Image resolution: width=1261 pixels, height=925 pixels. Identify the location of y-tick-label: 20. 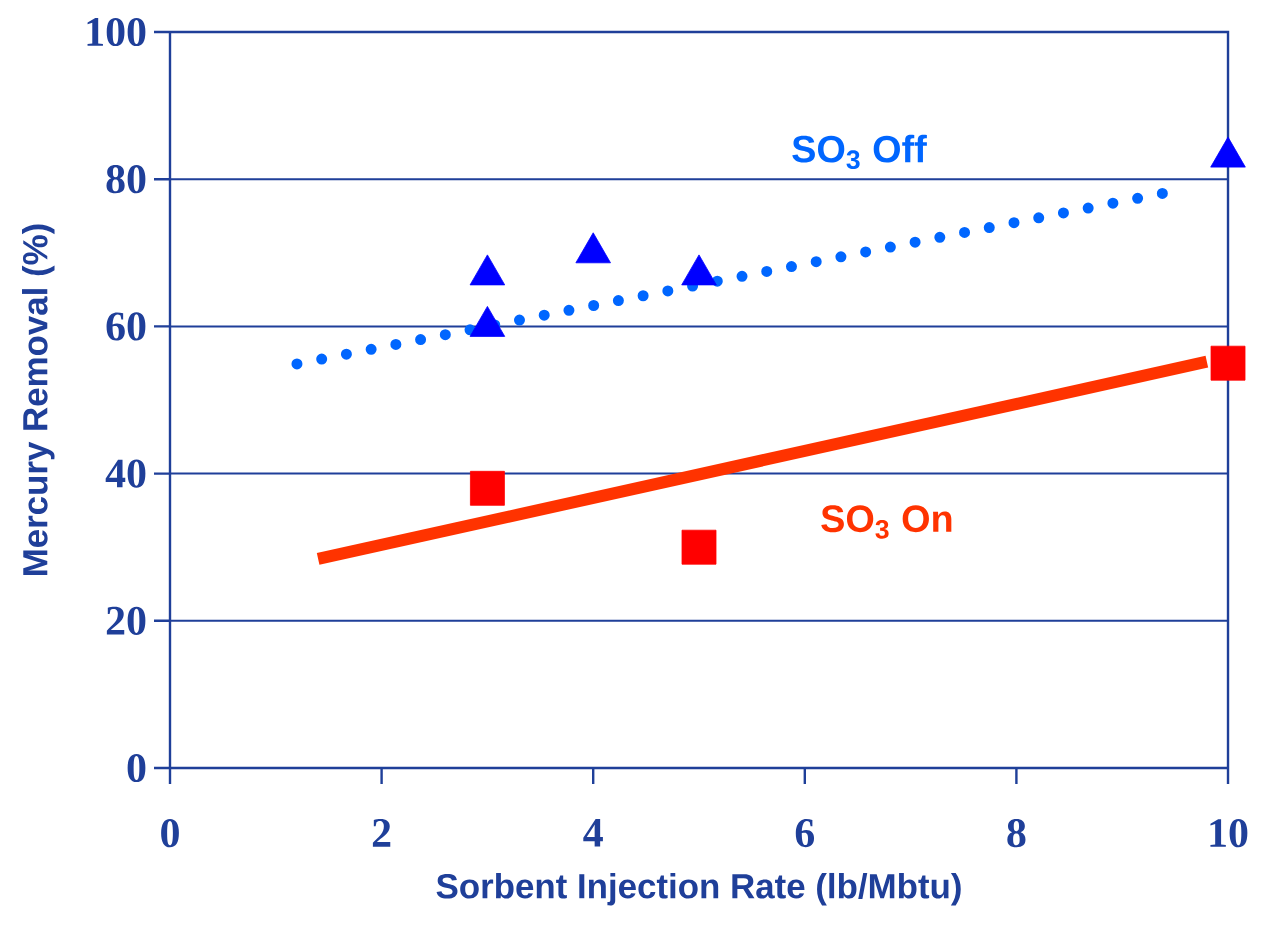
(126, 620).